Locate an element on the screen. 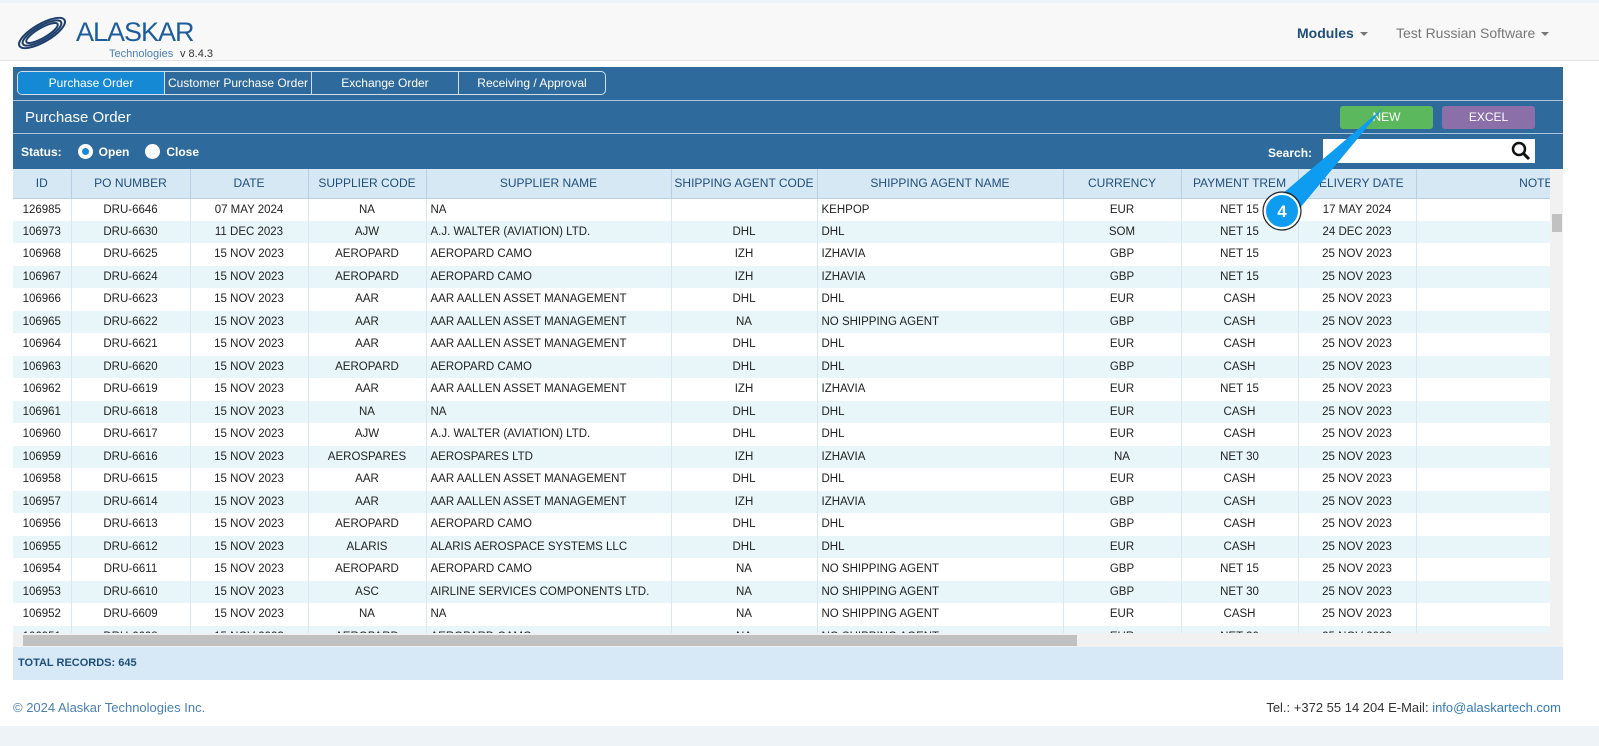  vertical-scroll-thumb is located at coordinates (1557, 223).